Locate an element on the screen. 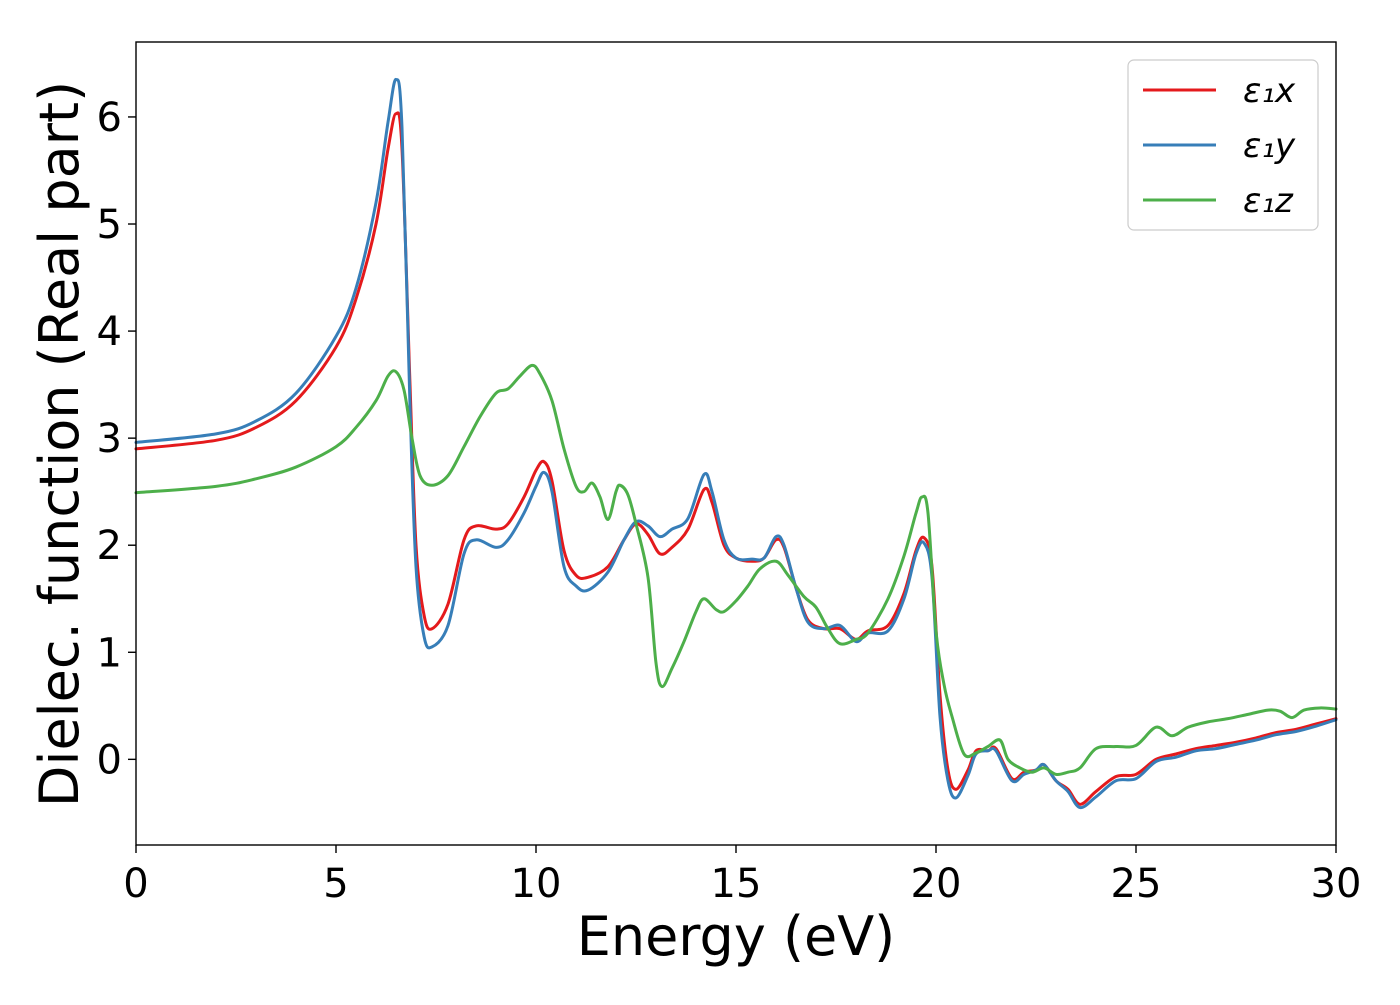 This screenshot has height=1005, width=1400. legend-label: ε₁y is located at coordinates (1269, 146).